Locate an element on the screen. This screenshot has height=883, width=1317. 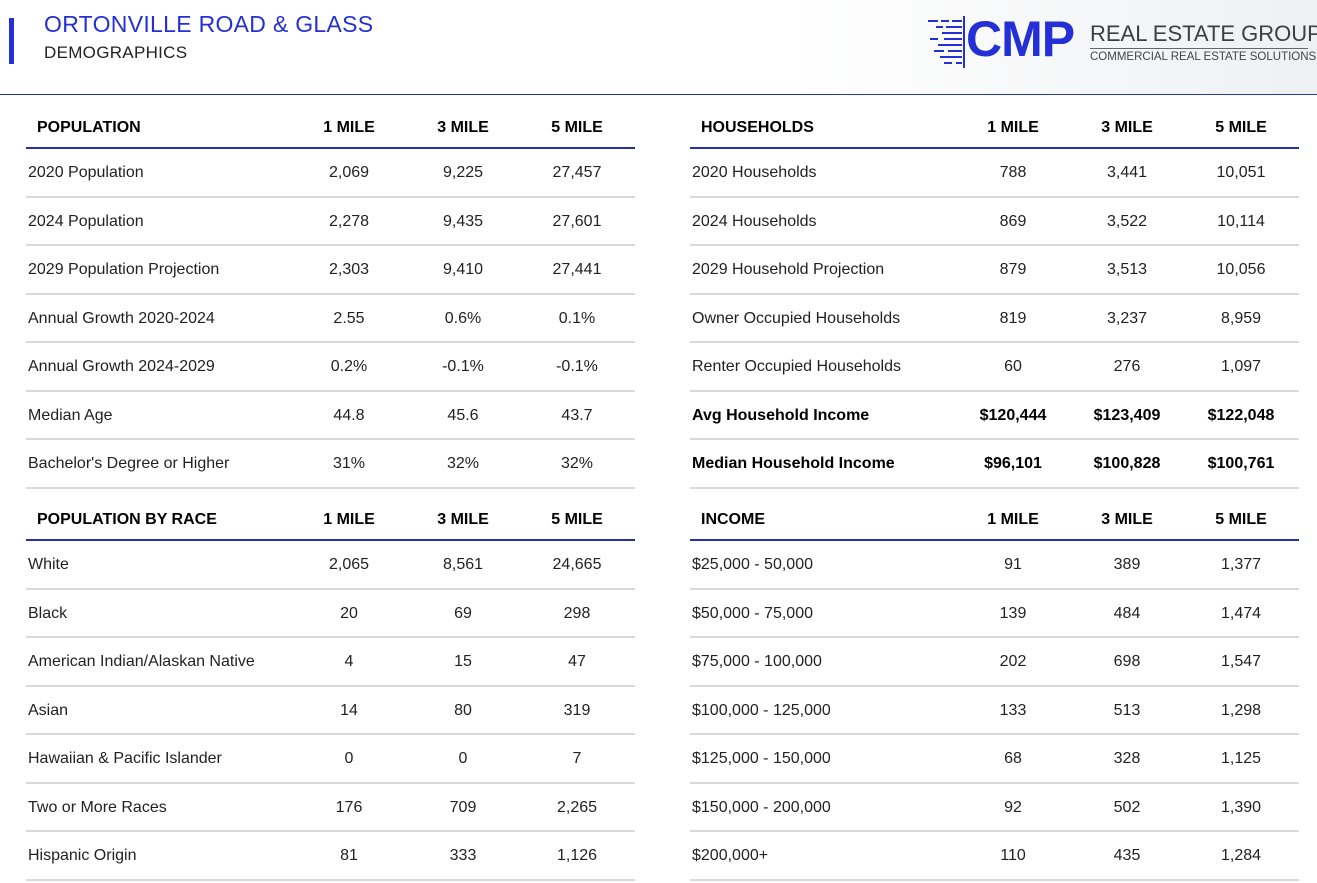
cell-1-mile: 2,303 is located at coordinates (349, 269).